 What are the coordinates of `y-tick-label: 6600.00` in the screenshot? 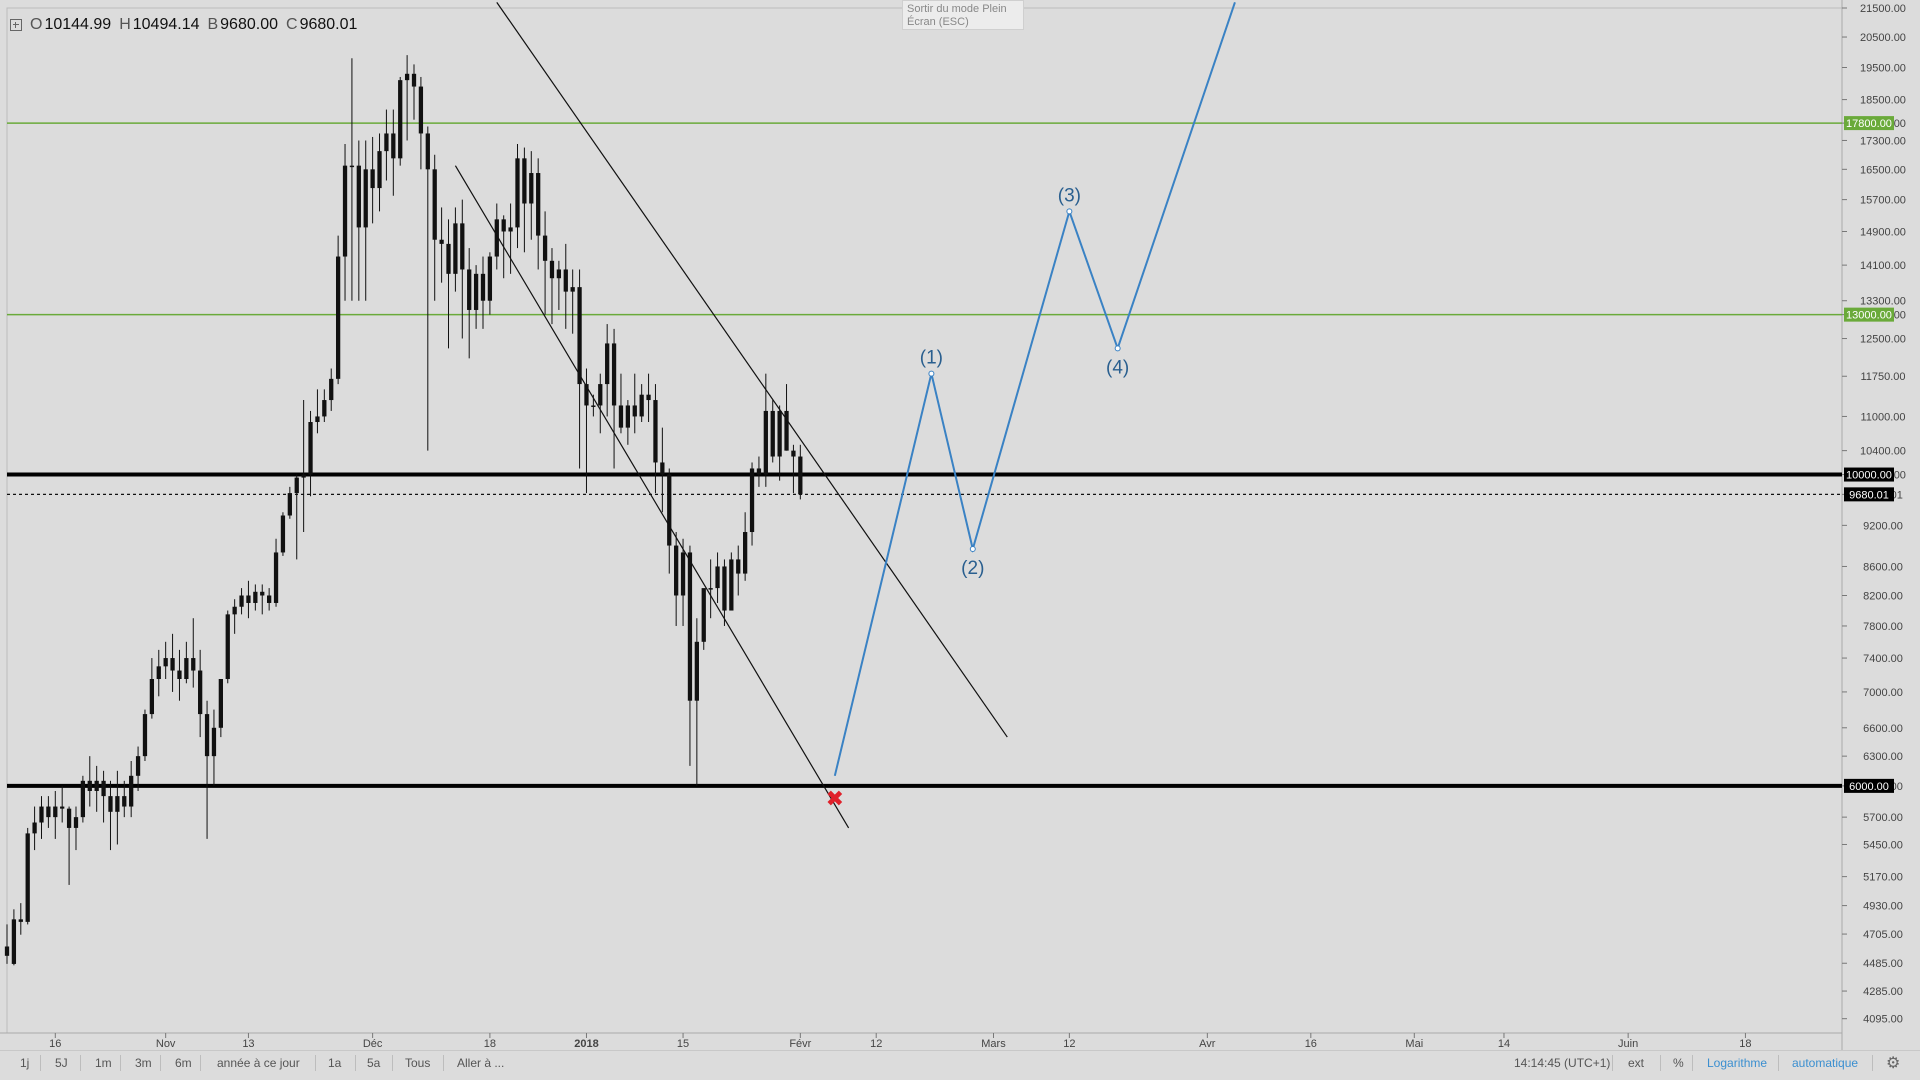 It's located at (1883, 729).